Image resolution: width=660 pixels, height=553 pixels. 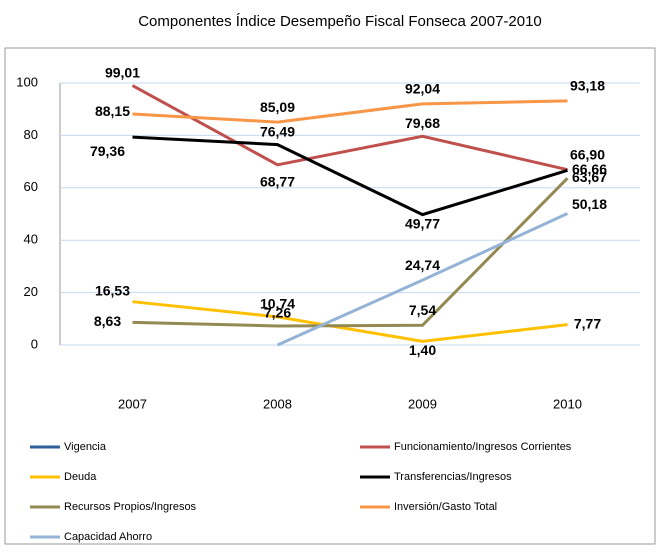 I want to click on data-label: 50,18, so click(x=589, y=204).